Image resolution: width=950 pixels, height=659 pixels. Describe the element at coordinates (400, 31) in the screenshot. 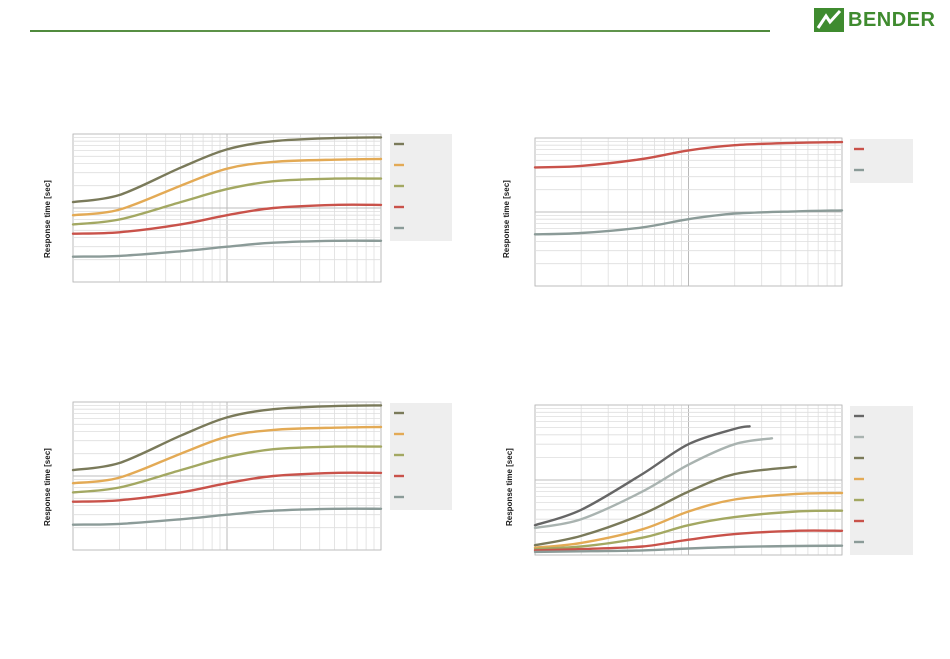

I see `header-rule` at that location.